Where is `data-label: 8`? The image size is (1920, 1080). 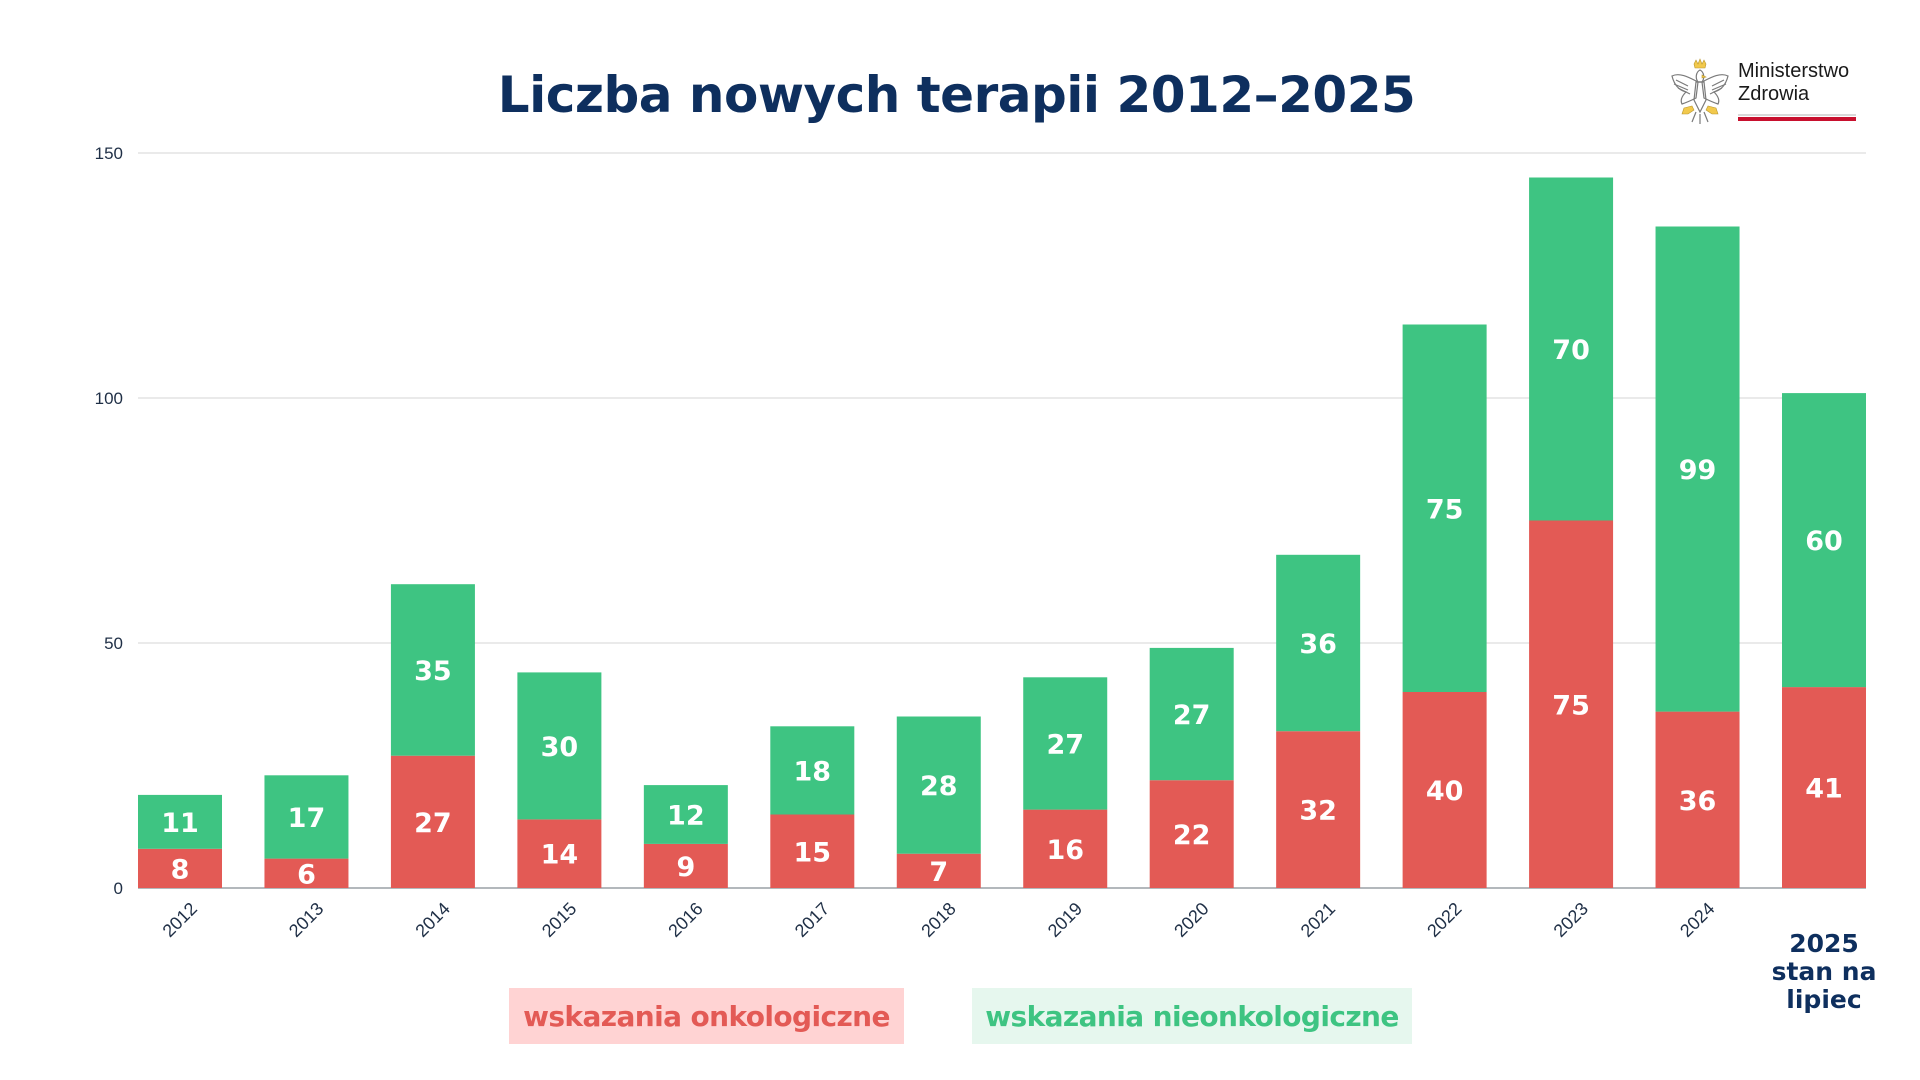 data-label: 8 is located at coordinates (180, 869).